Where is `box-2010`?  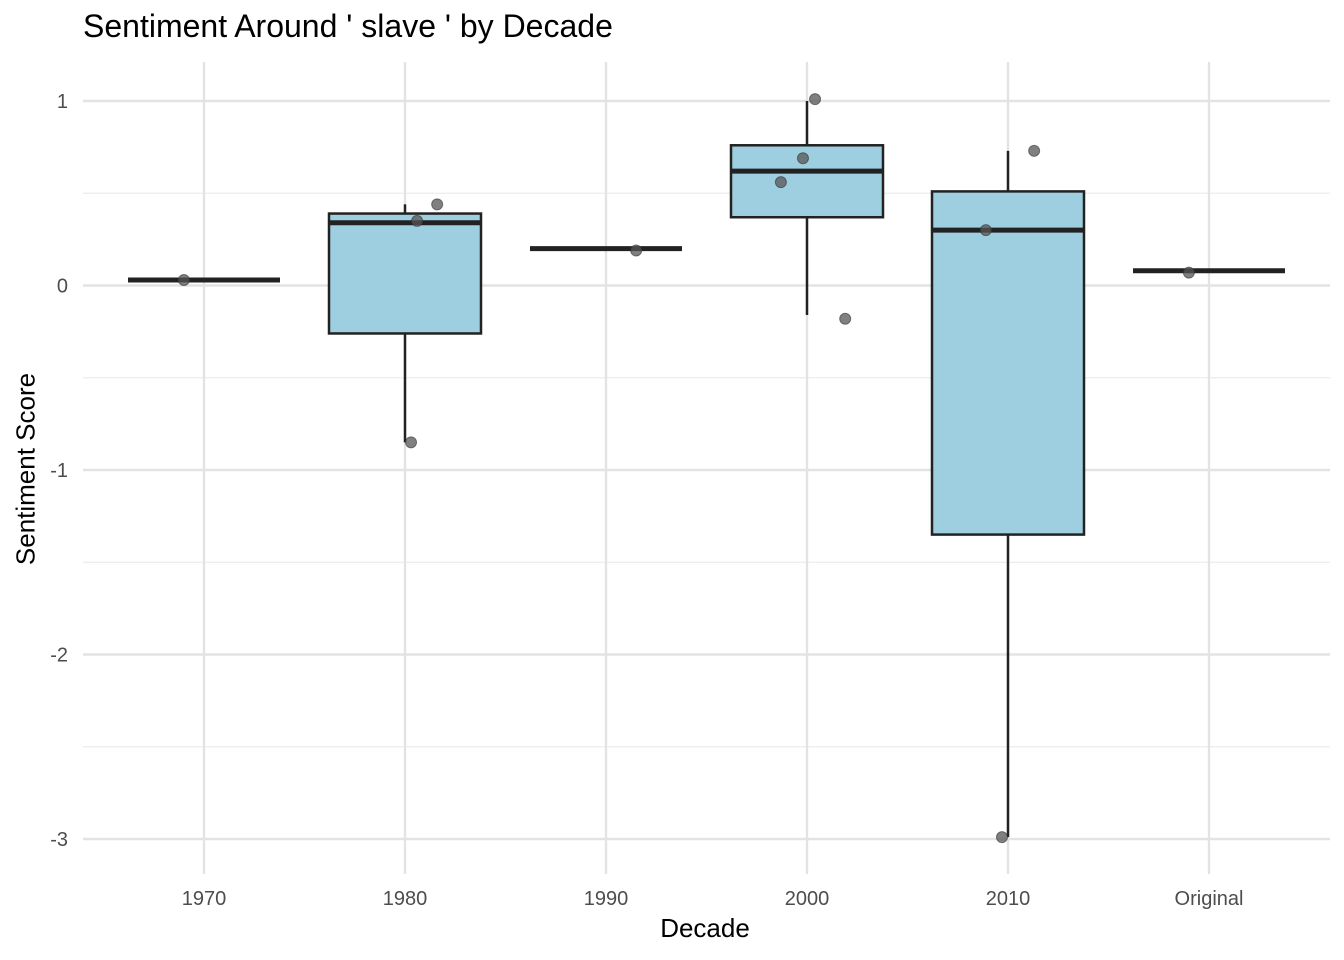 box-2010 is located at coordinates (1008, 494).